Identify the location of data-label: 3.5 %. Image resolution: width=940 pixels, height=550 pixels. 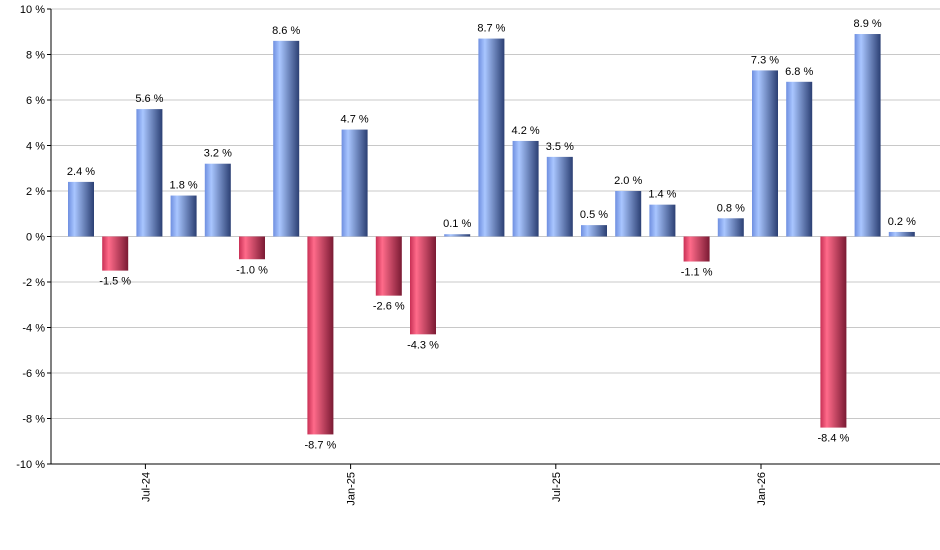
(560, 147).